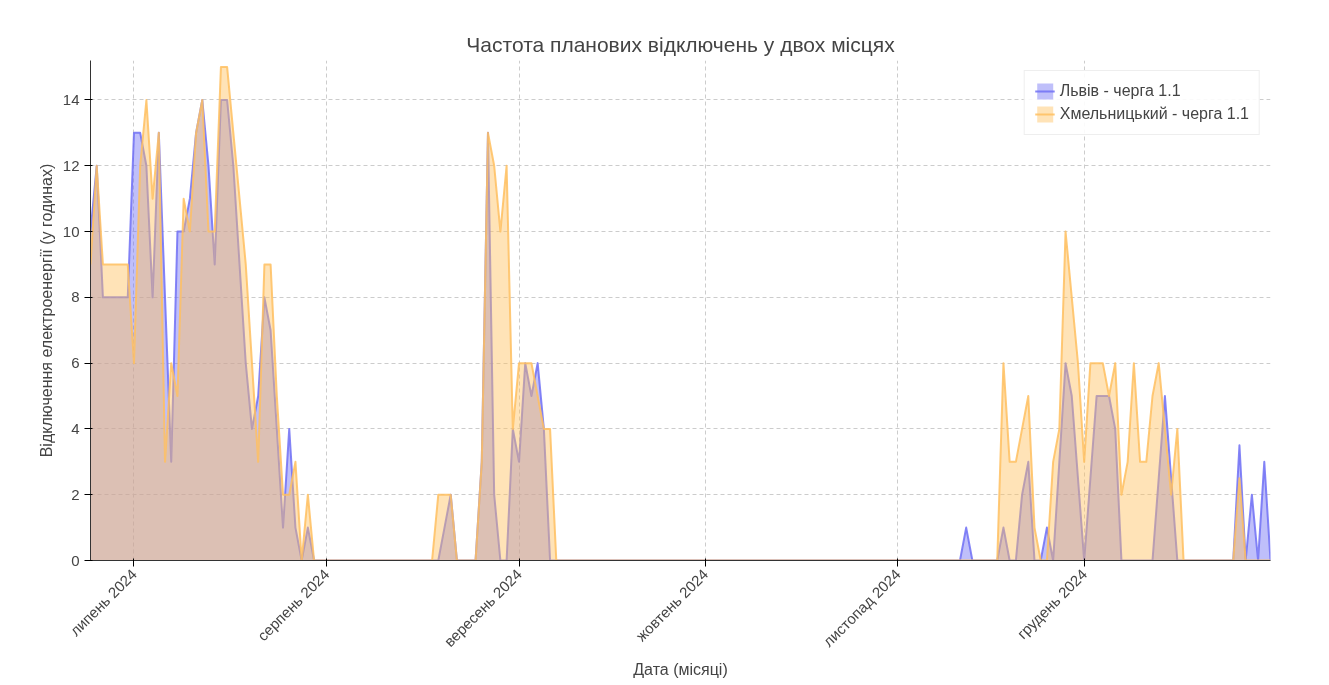 The image size is (1329, 685). Describe the element at coordinates (1120, 91) in the screenshot. I see `legend-label: Львів - черга 1.1` at that location.